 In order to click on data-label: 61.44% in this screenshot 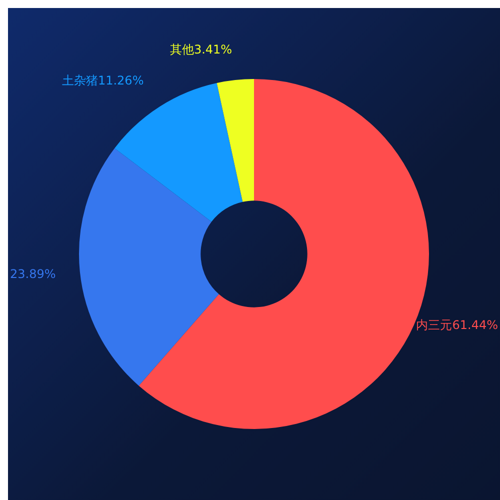, I will do `click(475, 325)`.